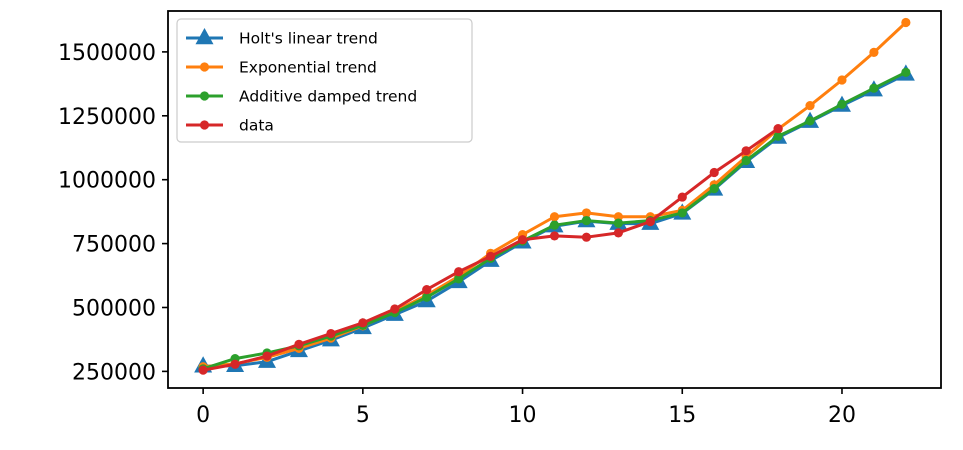 This screenshot has height=450, width=963. I want to click on x-tick-label: 20, so click(842, 415).